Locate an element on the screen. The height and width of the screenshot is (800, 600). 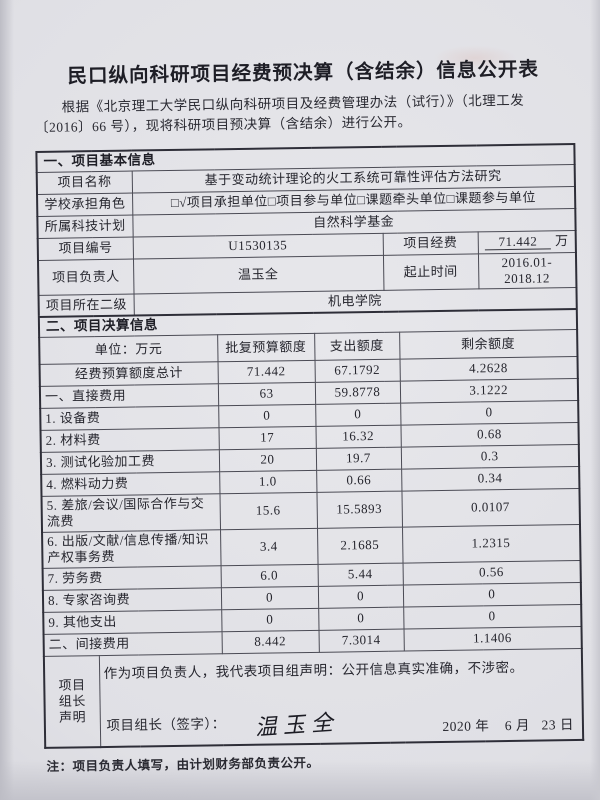
signature-date: 2020 年 6 月 23 日 is located at coordinates (508, 725).